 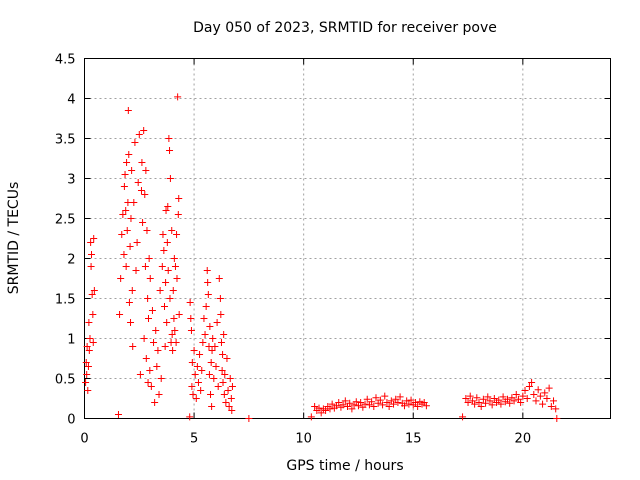 I want to click on y-tick-label: 1, so click(x=71, y=340).